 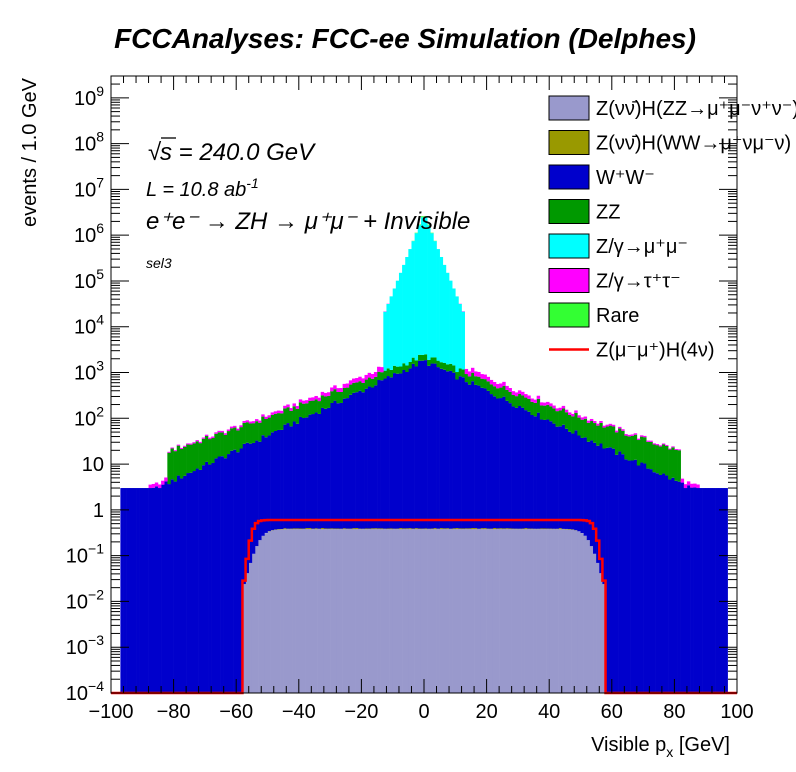 What do you see at coordinates (608, 213) in the screenshot?
I see `legend-label: ZZ` at bounding box center [608, 213].